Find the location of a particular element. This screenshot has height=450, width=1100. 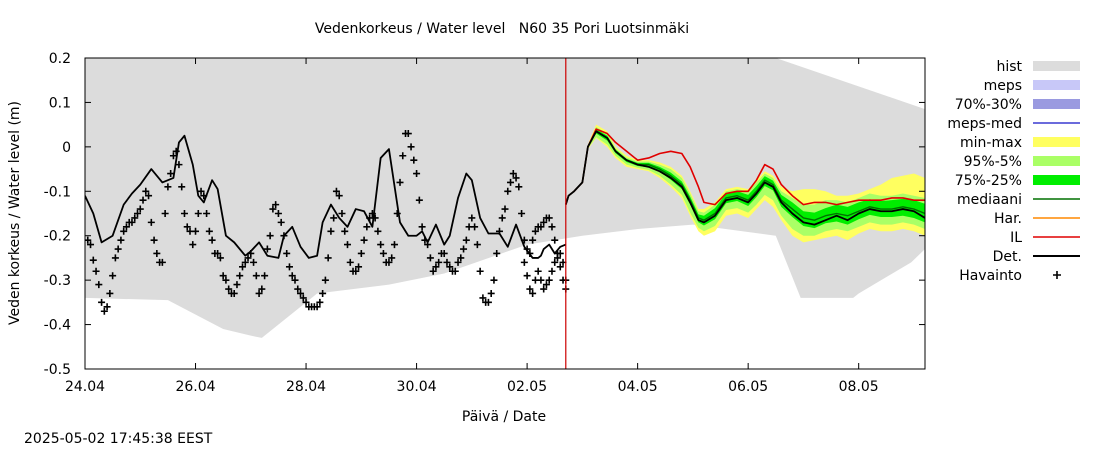

x-tick-label: 08.05 is located at coordinates (859, 387).